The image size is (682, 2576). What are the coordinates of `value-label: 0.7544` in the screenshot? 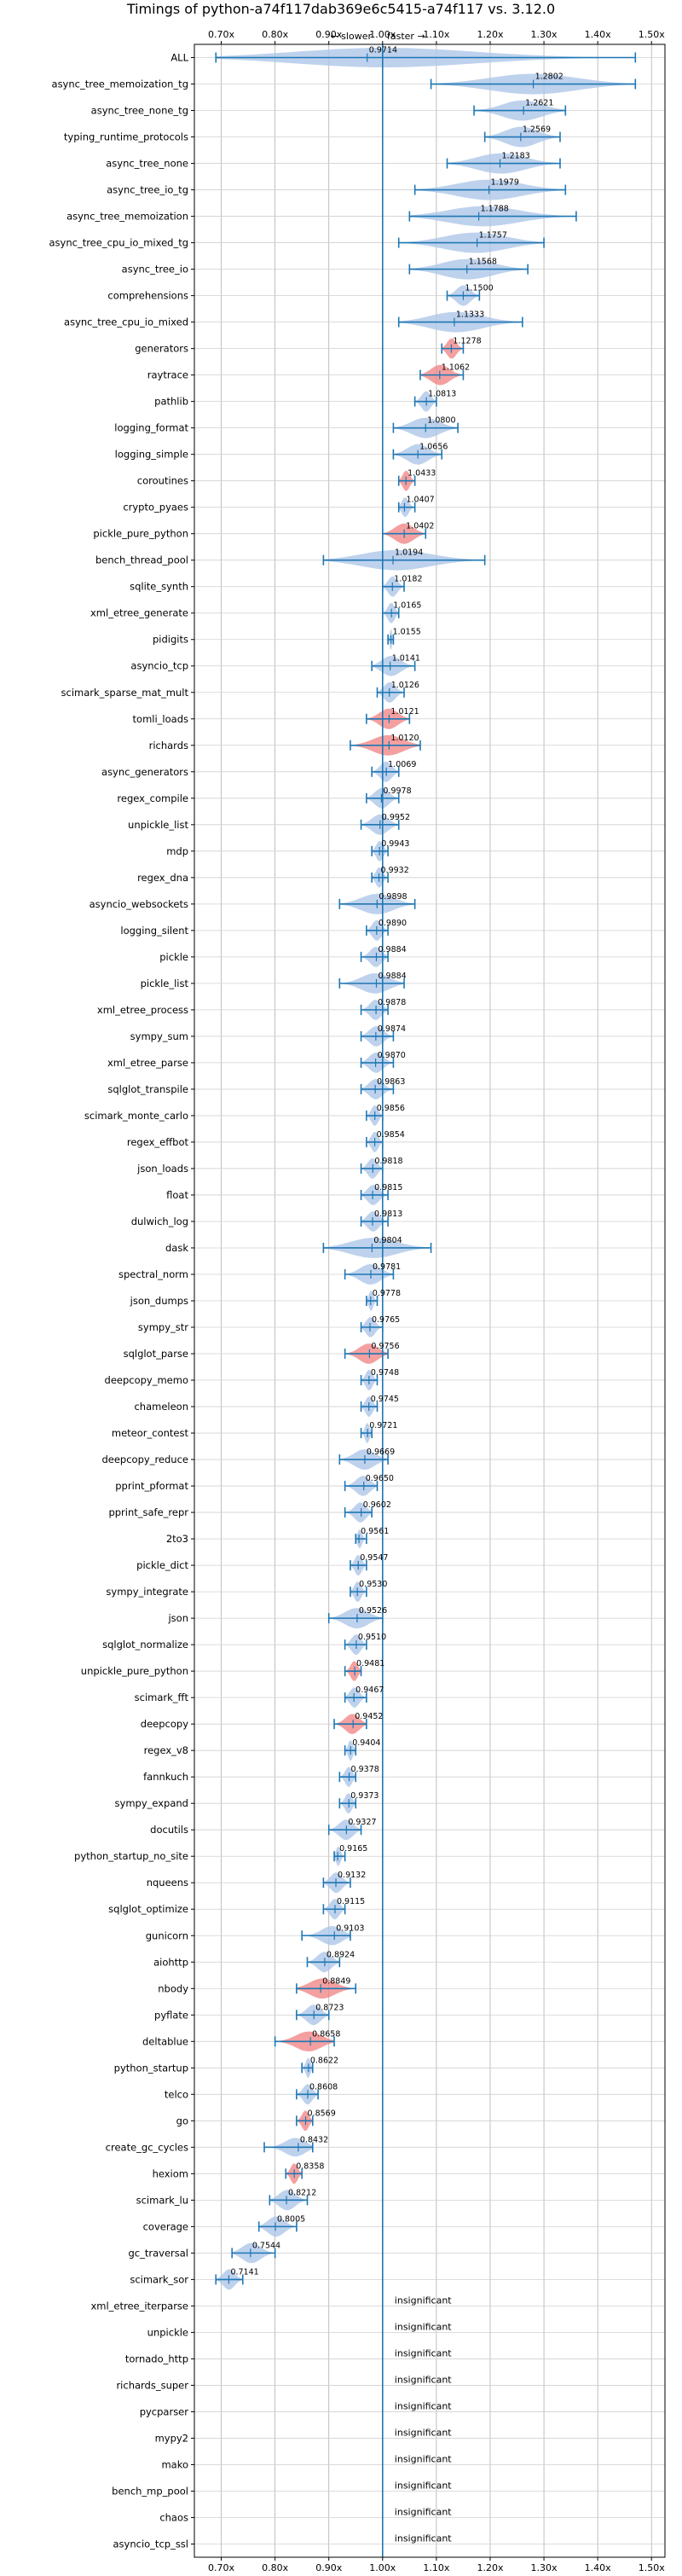 It's located at (266, 2245).